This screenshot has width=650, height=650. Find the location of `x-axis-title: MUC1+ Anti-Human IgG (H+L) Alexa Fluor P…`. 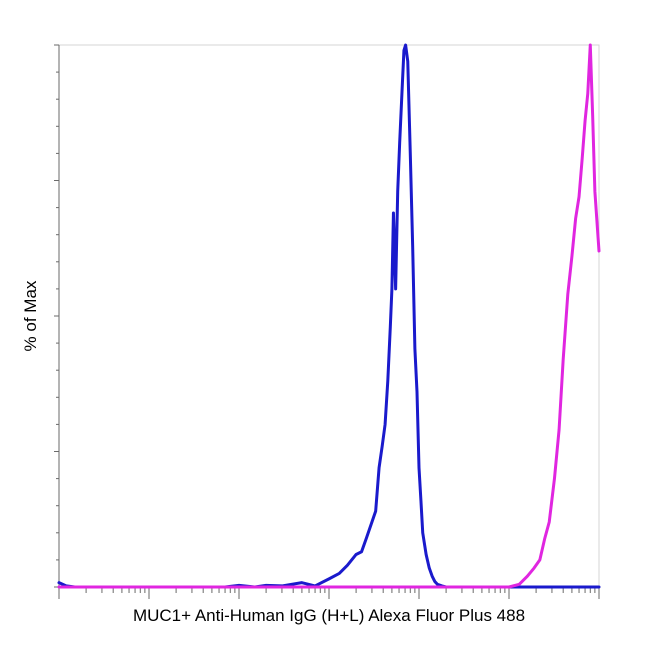

x-axis-title: MUC1+ Anti-Human IgG (H+L) Alexa Fluor P… is located at coordinates (329, 615).